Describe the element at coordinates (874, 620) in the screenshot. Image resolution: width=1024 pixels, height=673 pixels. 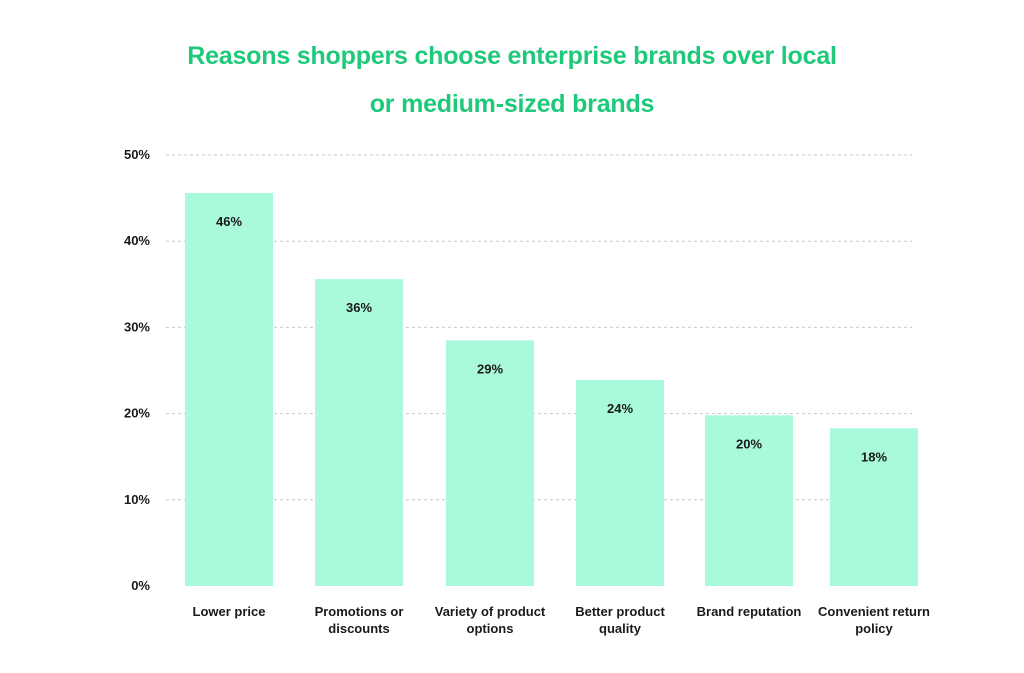
I see `x-category-label: Convenient return policy` at that location.